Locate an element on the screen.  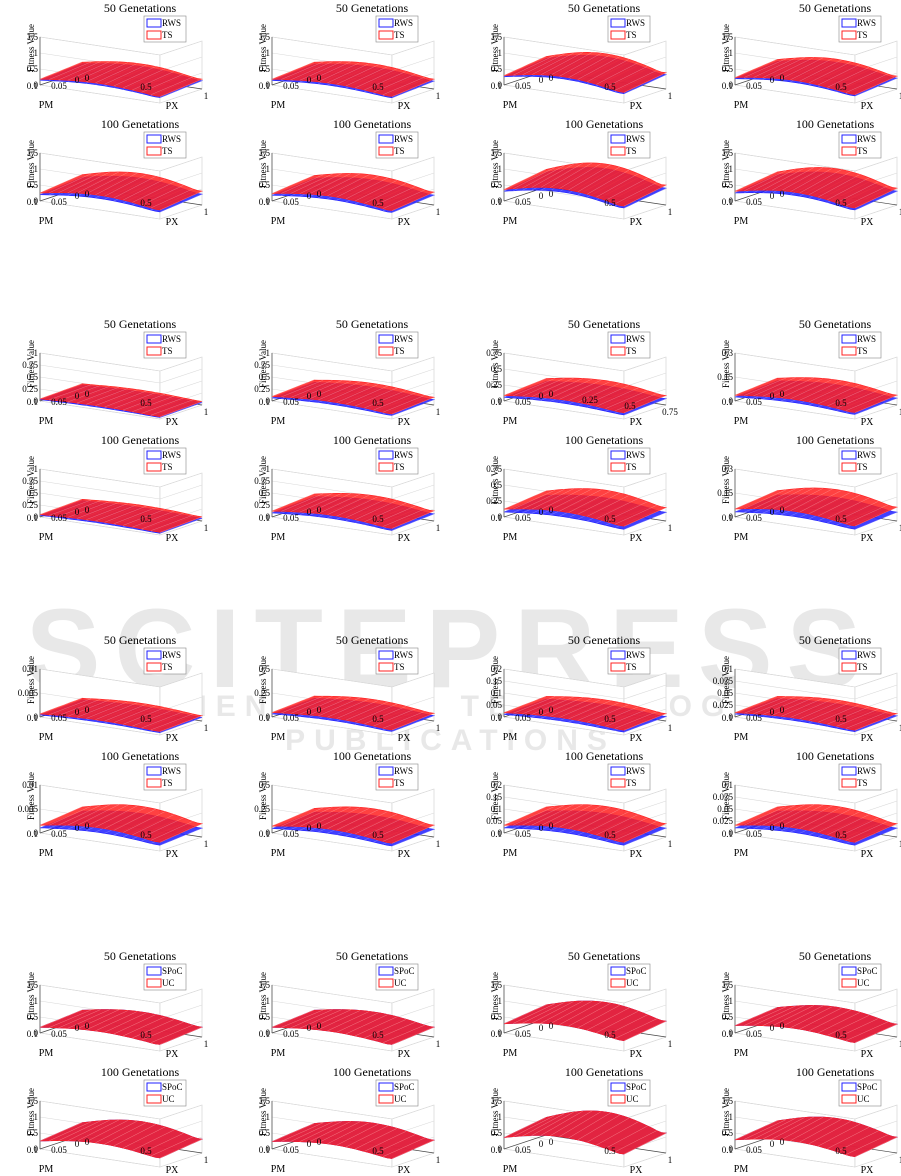
y-tick-label: 0.25 is located at coordinates (262, 505).